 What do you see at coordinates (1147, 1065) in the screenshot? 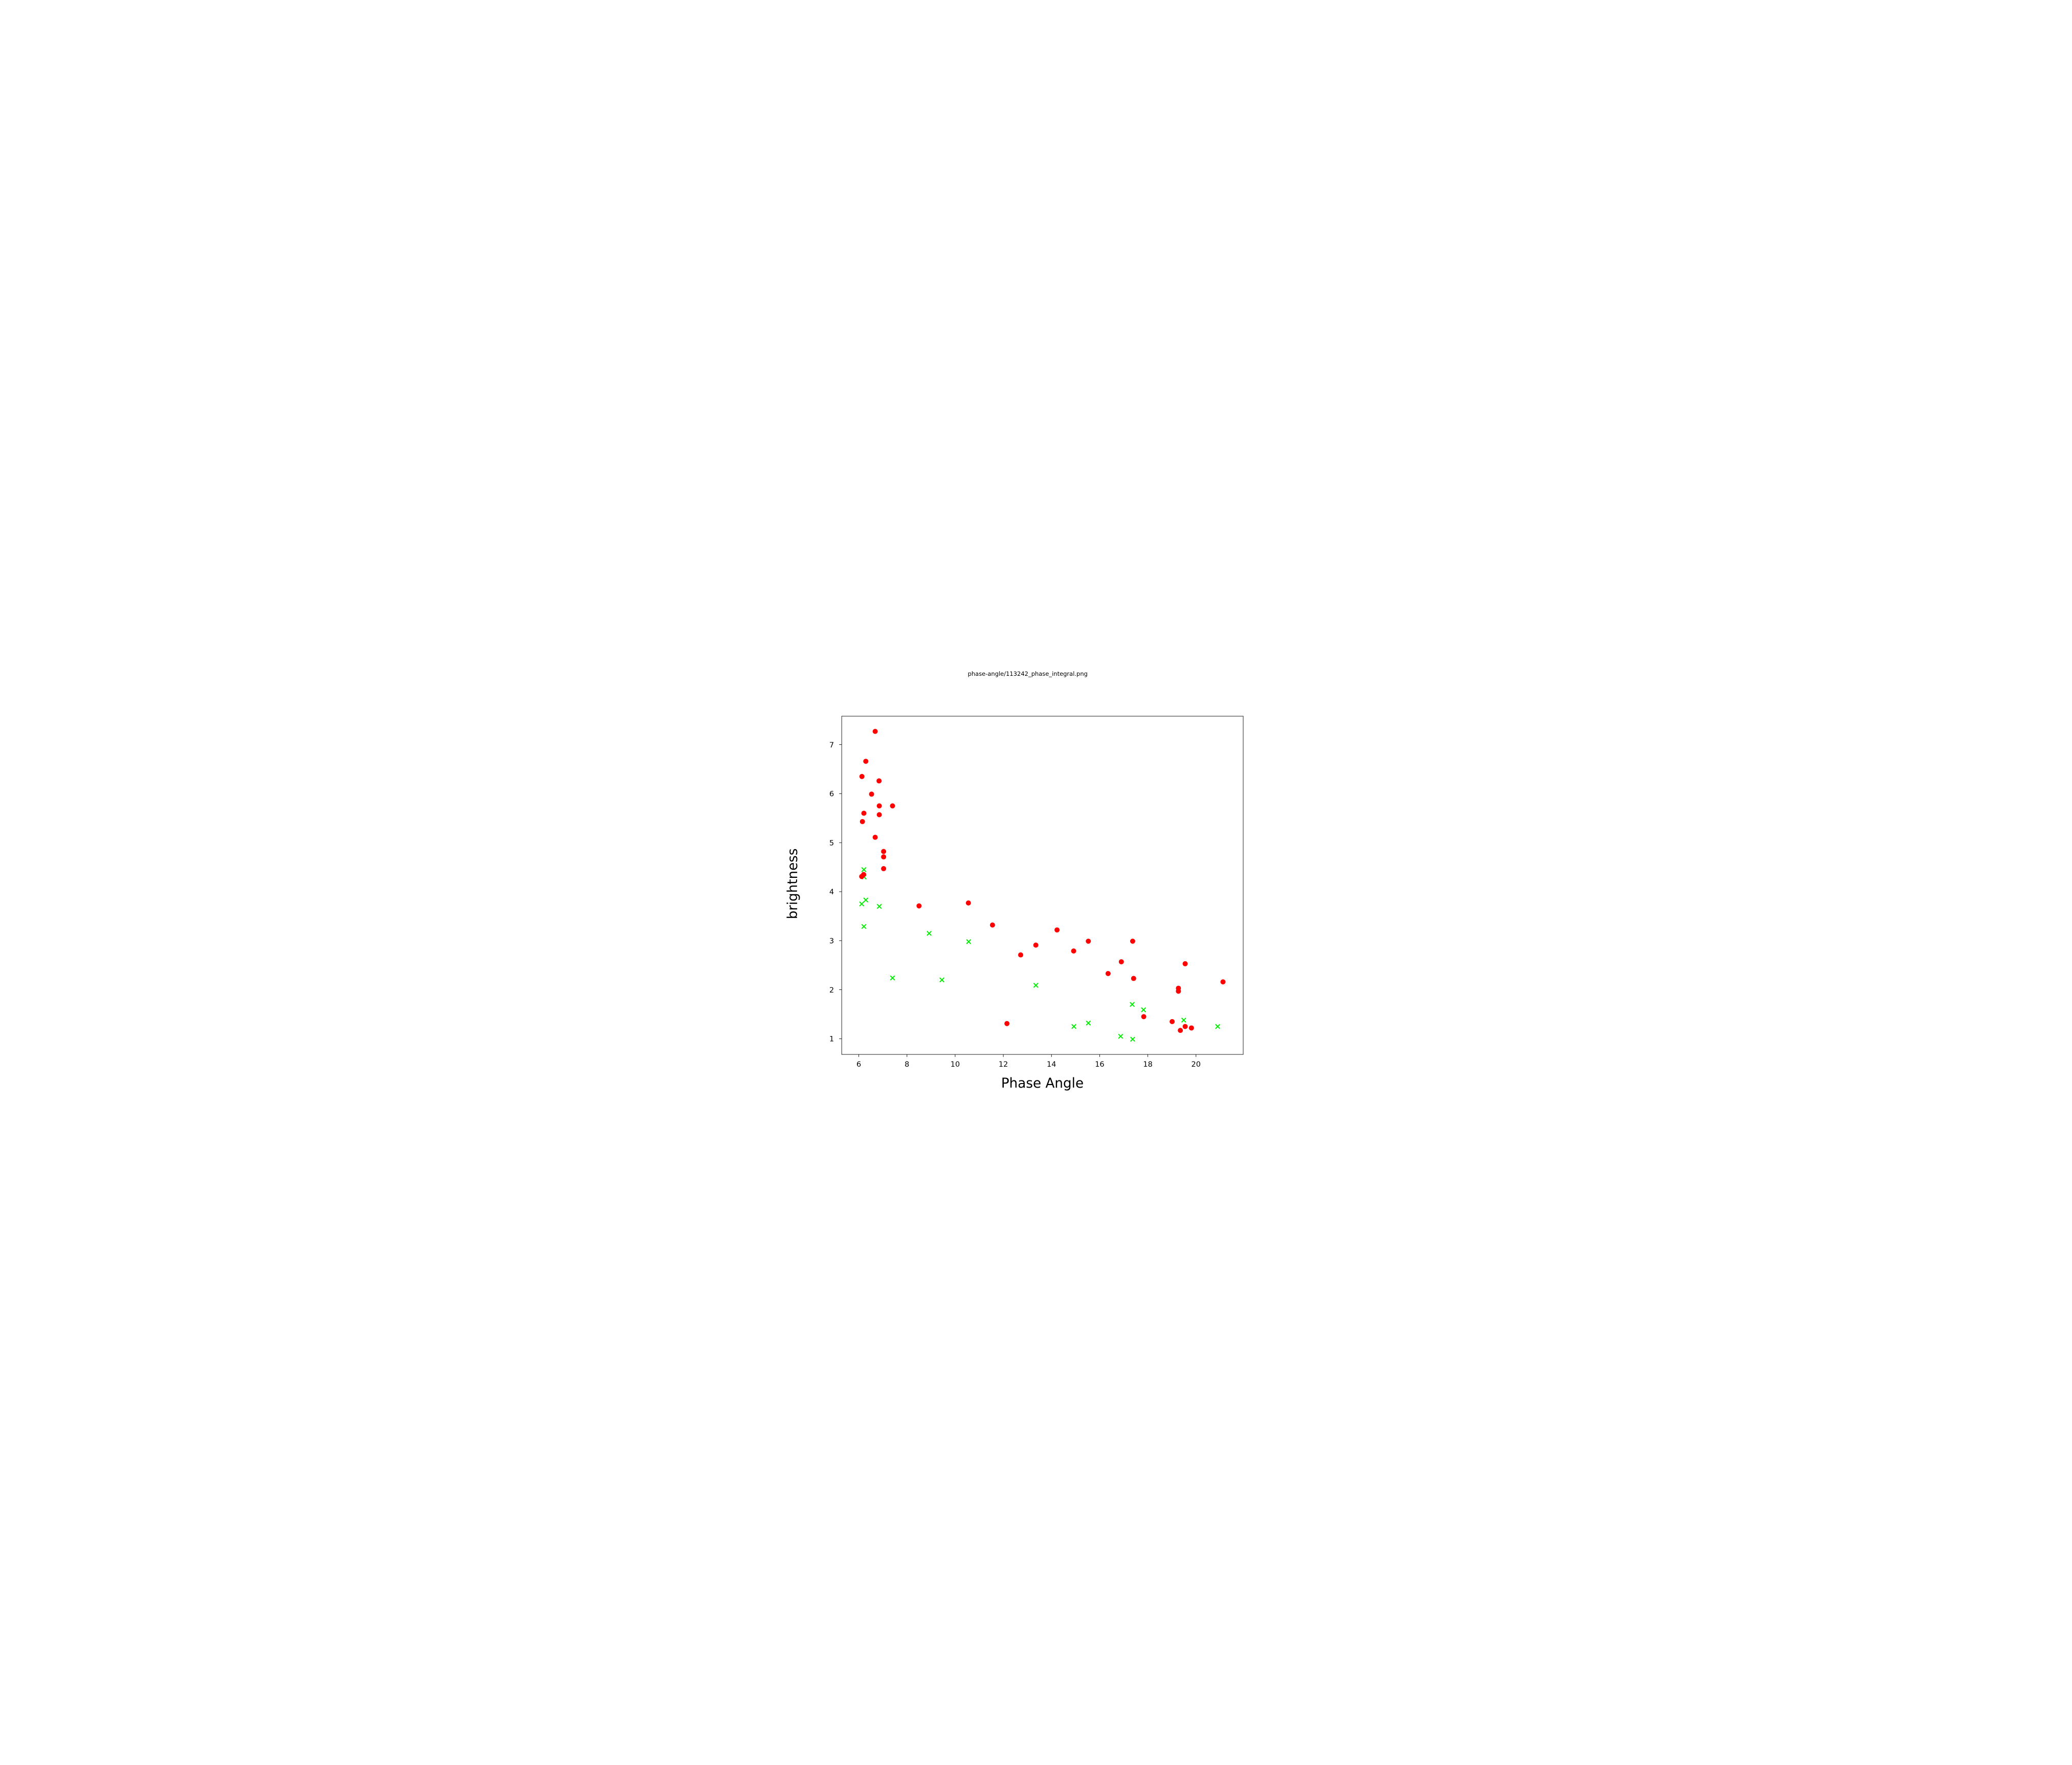
I see `x-tick-label: 18` at bounding box center [1147, 1065].